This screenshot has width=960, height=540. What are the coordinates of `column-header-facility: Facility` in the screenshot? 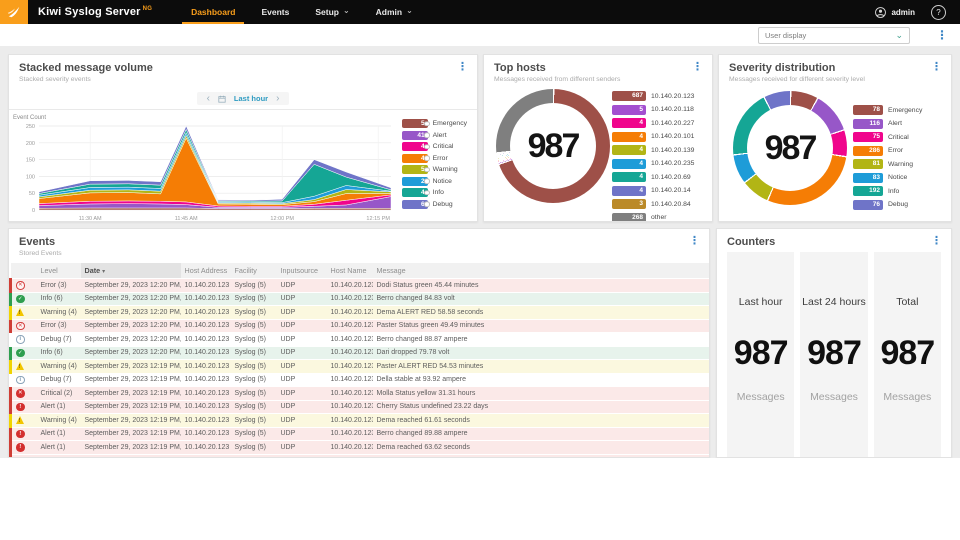 It's located at (253, 271).